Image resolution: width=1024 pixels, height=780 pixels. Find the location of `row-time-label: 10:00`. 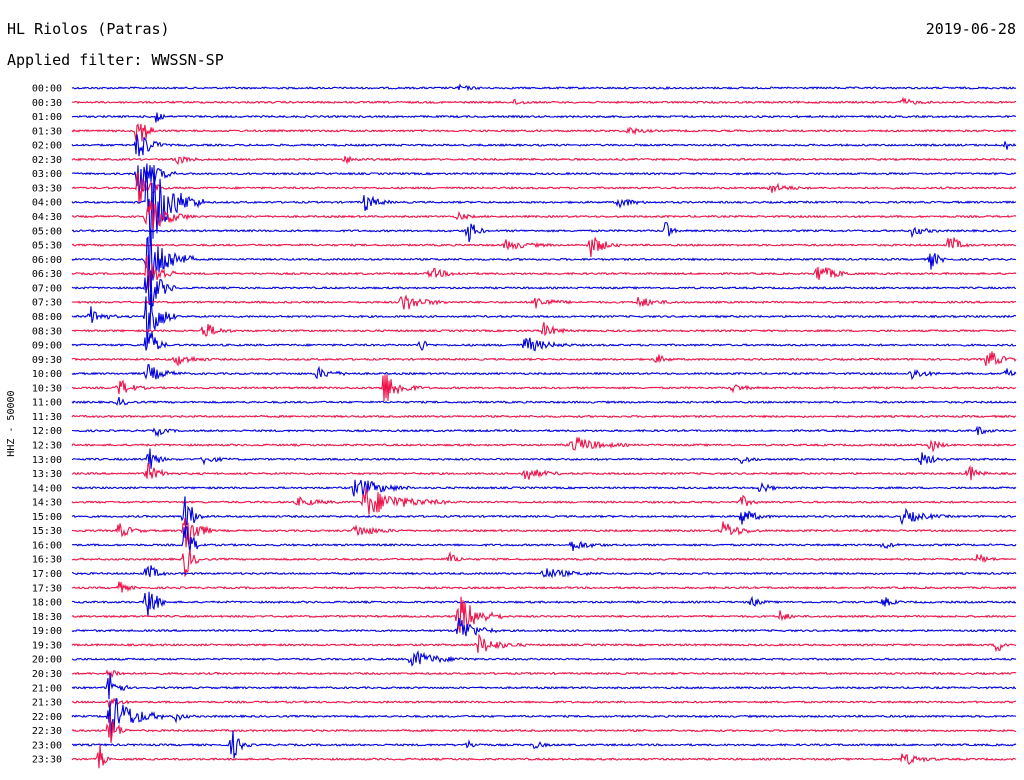

row-time-label: 10:00 is located at coordinates (47, 374).